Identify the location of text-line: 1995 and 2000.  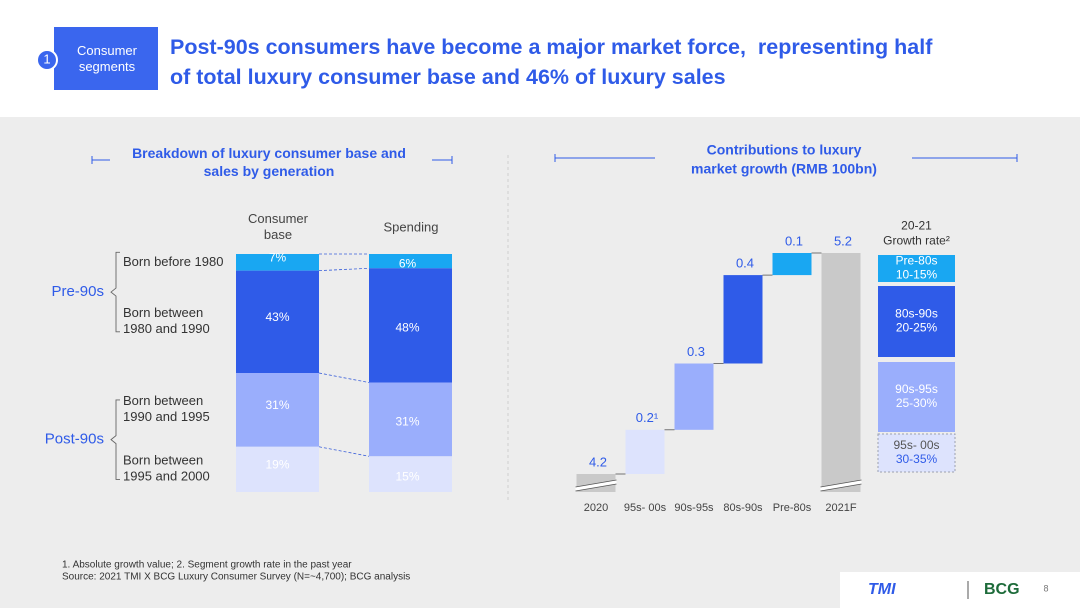
(166, 476).